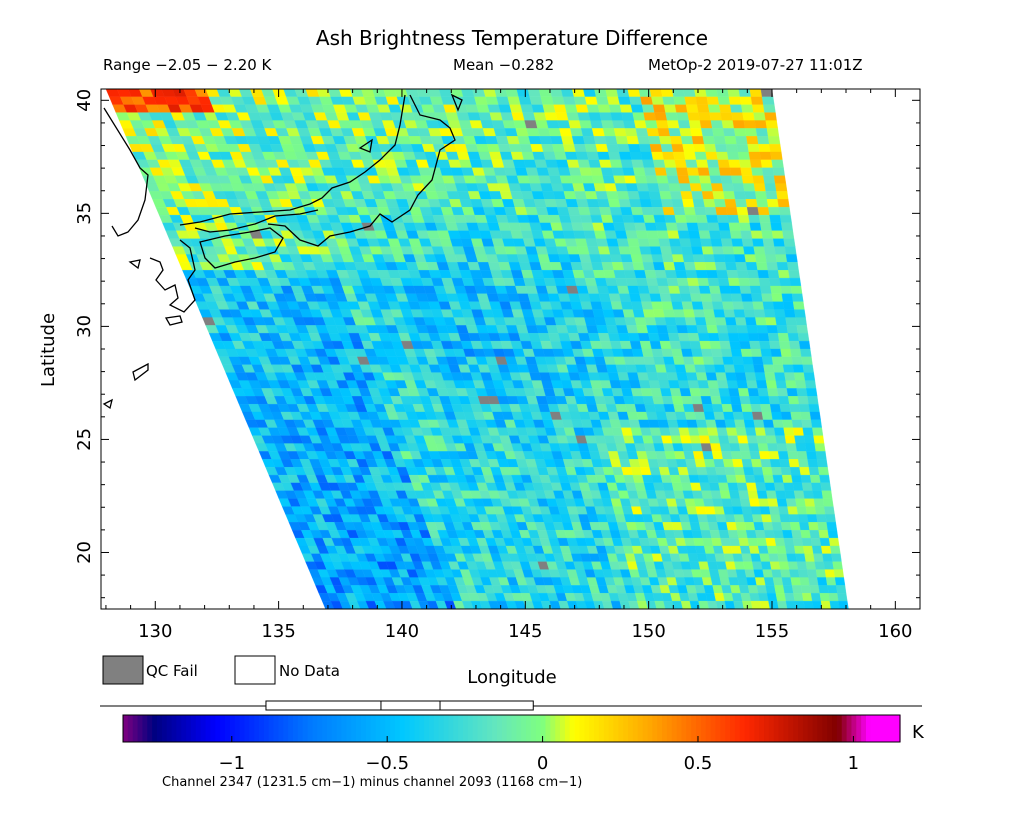 The height and width of the screenshot is (813, 1024). Describe the element at coordinates (172, 276) in the screenshot. I see `coastline-kyushu` at that location.